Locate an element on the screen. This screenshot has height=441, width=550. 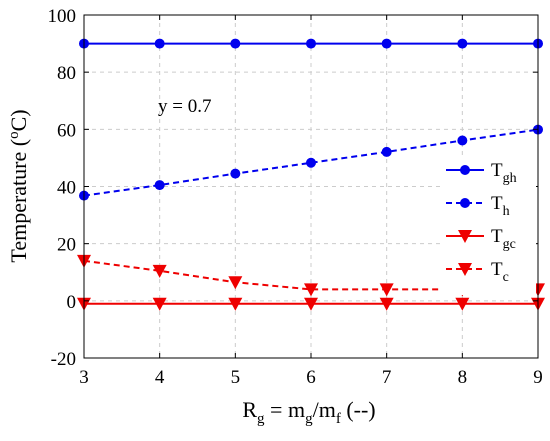
x-axis-label: Rg = mg/mf (--) is located at coordinates (308, 412).